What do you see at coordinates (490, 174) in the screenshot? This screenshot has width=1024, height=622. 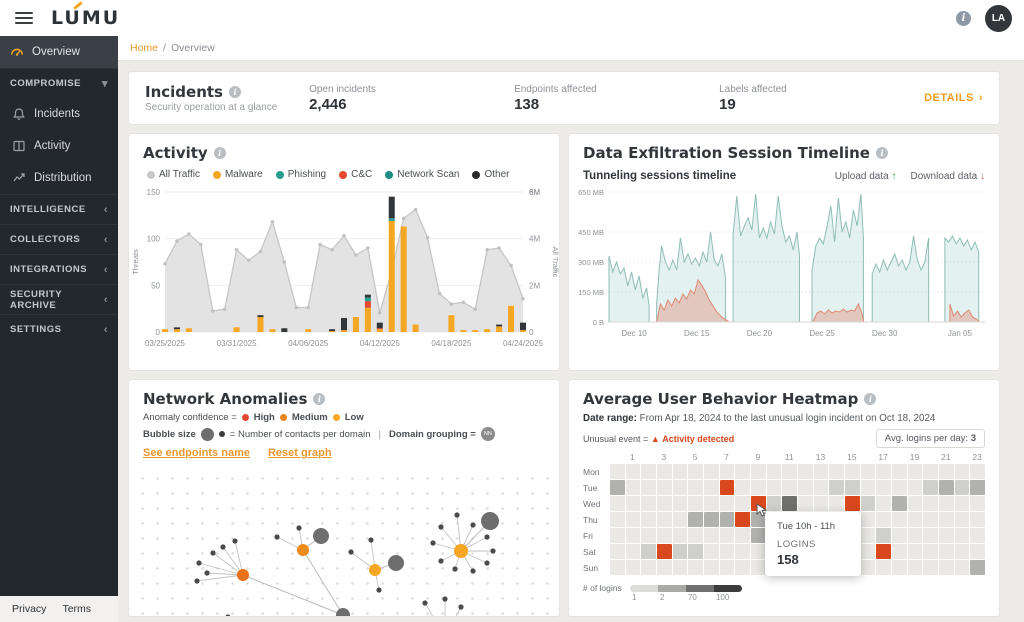 I see `legend-item: Other` at bounding box center [490, 174].